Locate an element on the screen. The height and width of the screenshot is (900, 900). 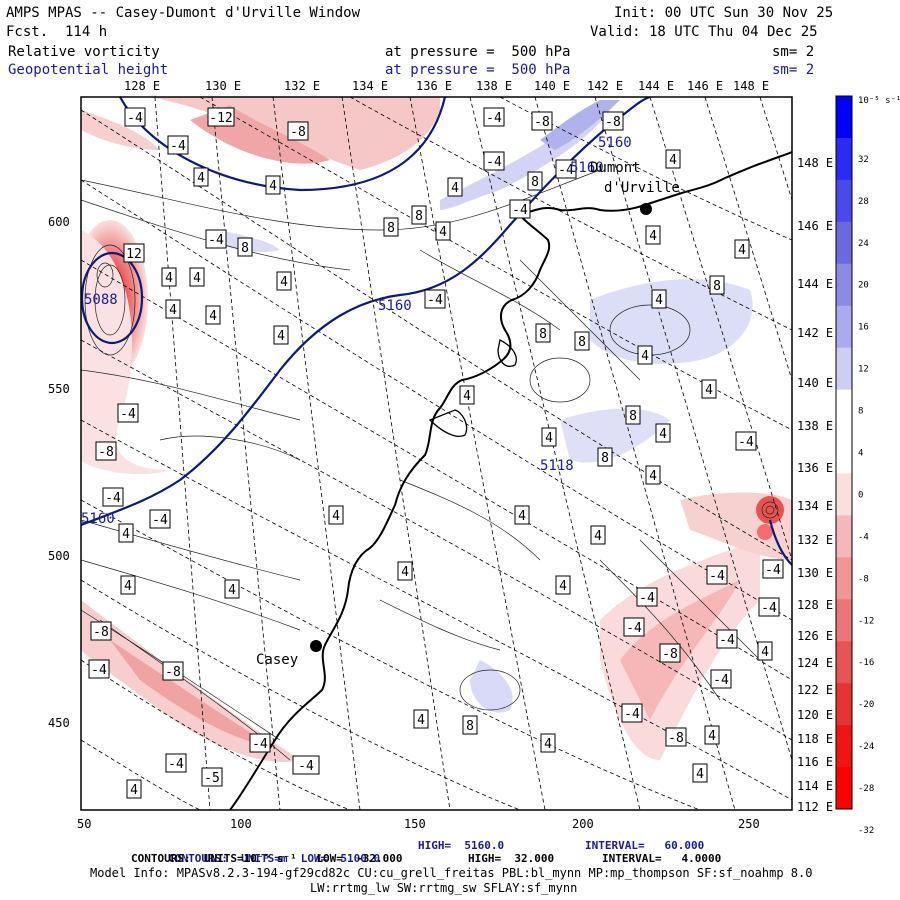
y-tick-label: 450 is located at coordinates (59, 723).